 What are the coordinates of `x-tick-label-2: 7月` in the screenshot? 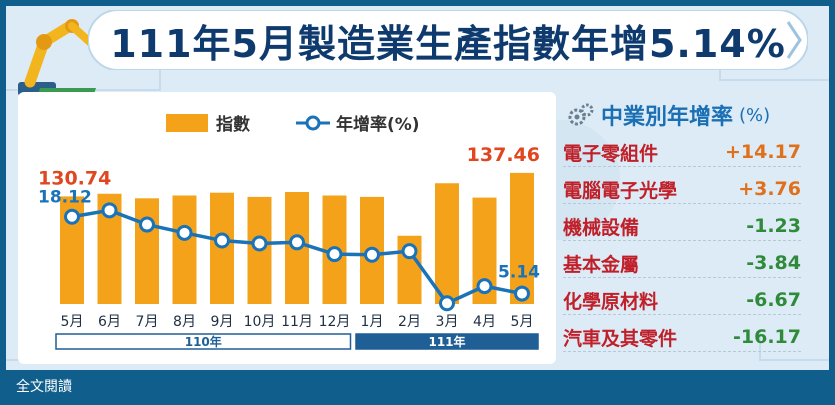 It's located at (147, 322).